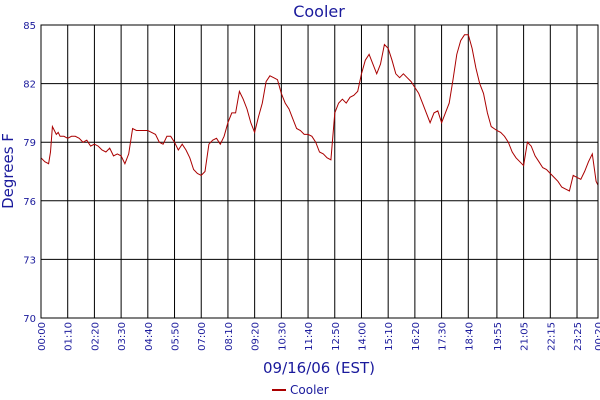 The image size is (600, 400). I want to click on x-tick-label: 18:40, so click(469, 336).